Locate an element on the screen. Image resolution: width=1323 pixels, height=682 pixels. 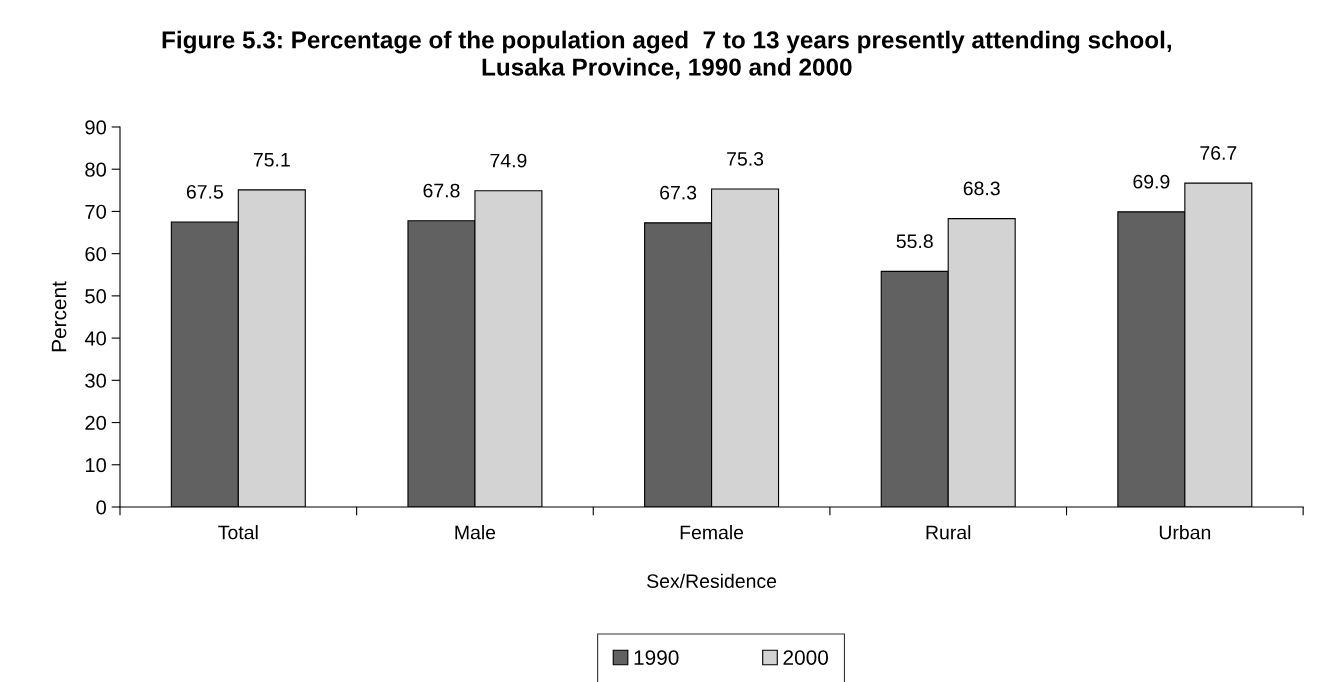
y-tick-label: 60 is located at coordinates (96, 254).